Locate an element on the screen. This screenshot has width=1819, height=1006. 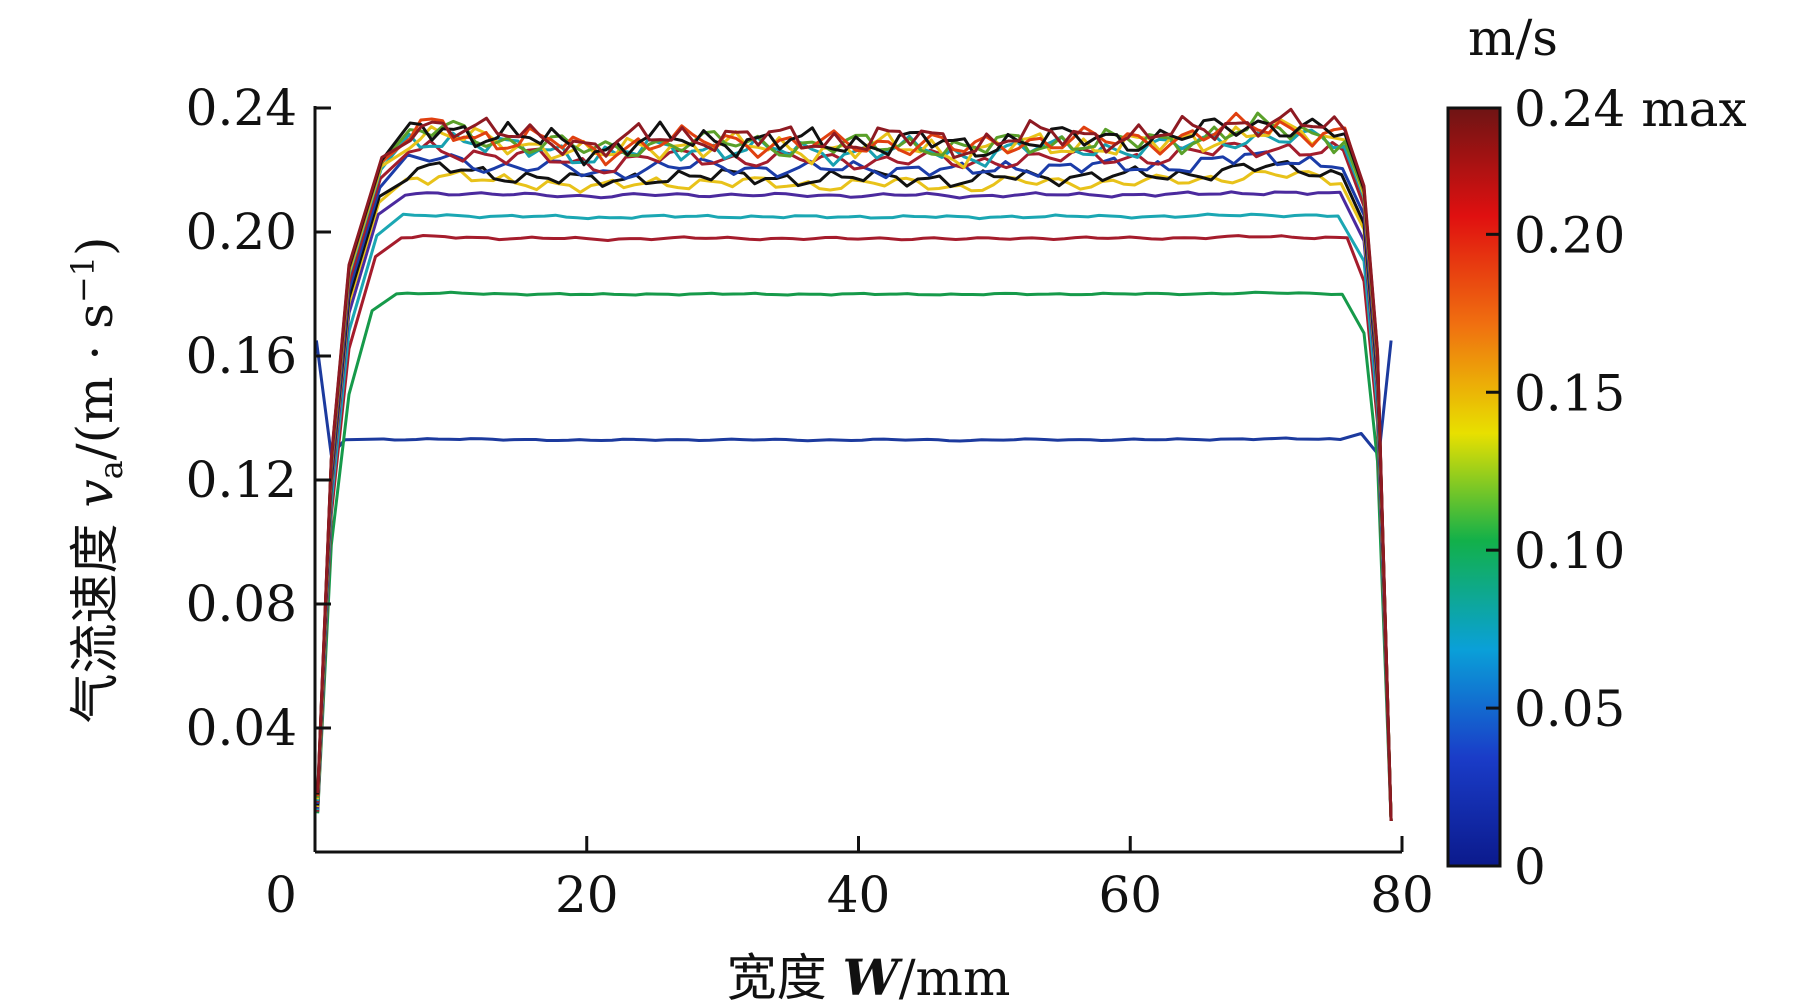
y-tick-label: 0.24 is located at coordinates (241, 108).